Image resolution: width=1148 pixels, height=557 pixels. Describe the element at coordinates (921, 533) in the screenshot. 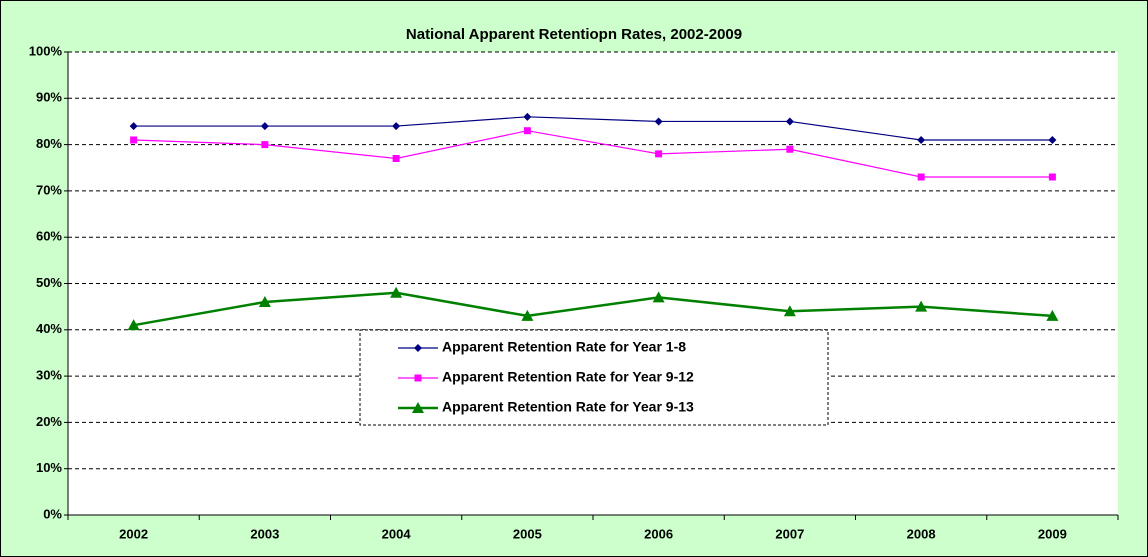

I see `x-tick-label: 2008` at that location.